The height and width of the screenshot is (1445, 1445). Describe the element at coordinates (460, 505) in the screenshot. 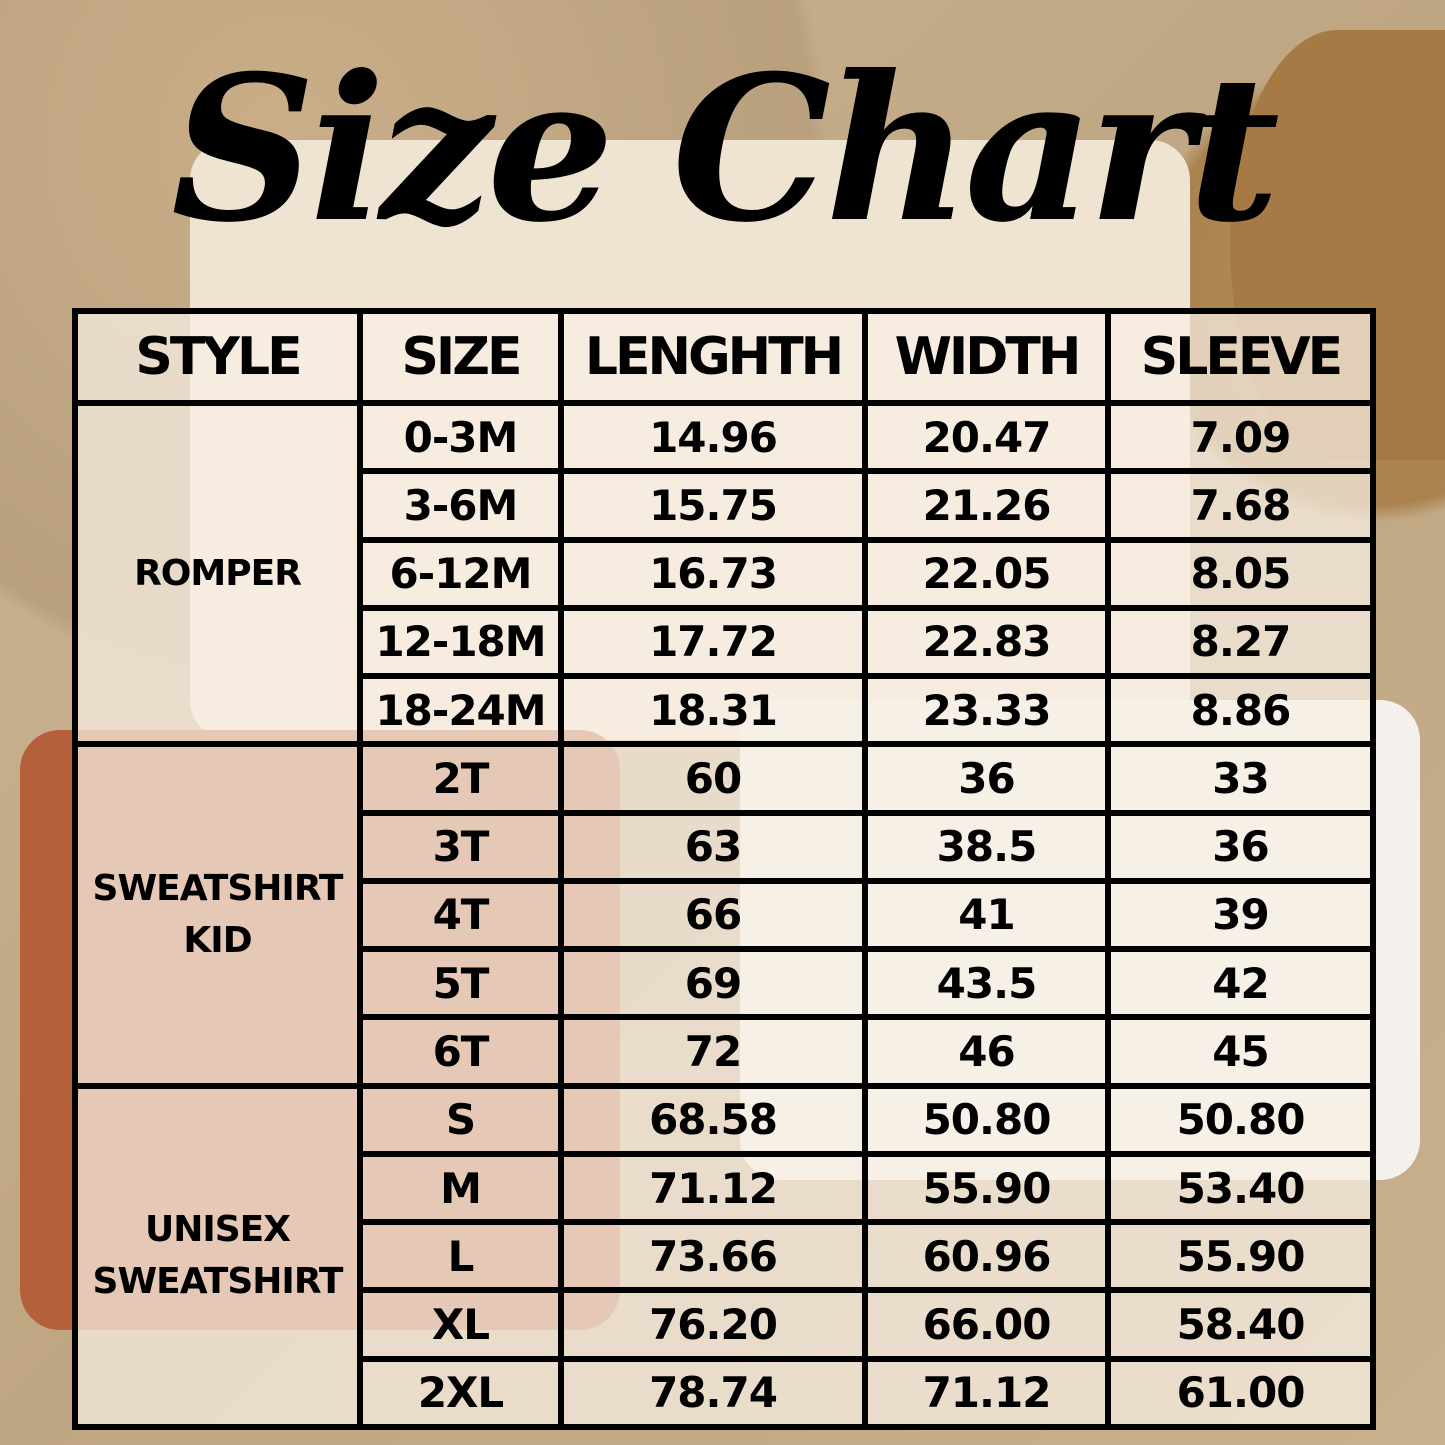

I see `size-cell: 3-6M` at that location.